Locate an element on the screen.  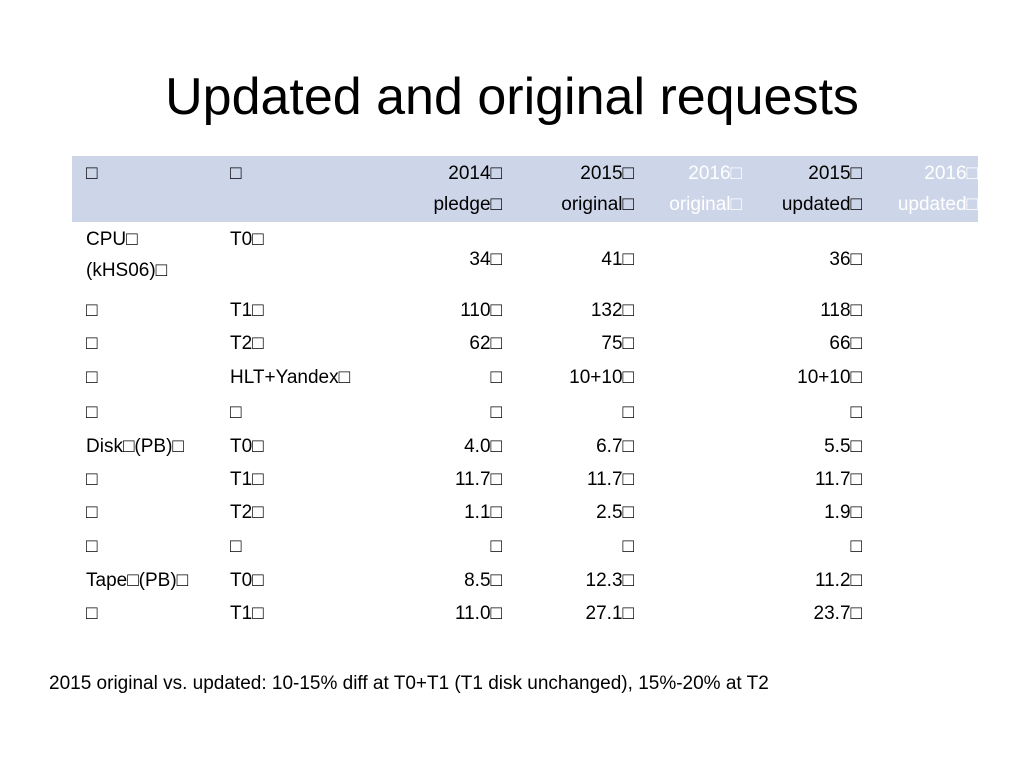
value-cell-2015-original: 132□ is located at coordinates (612, 310).